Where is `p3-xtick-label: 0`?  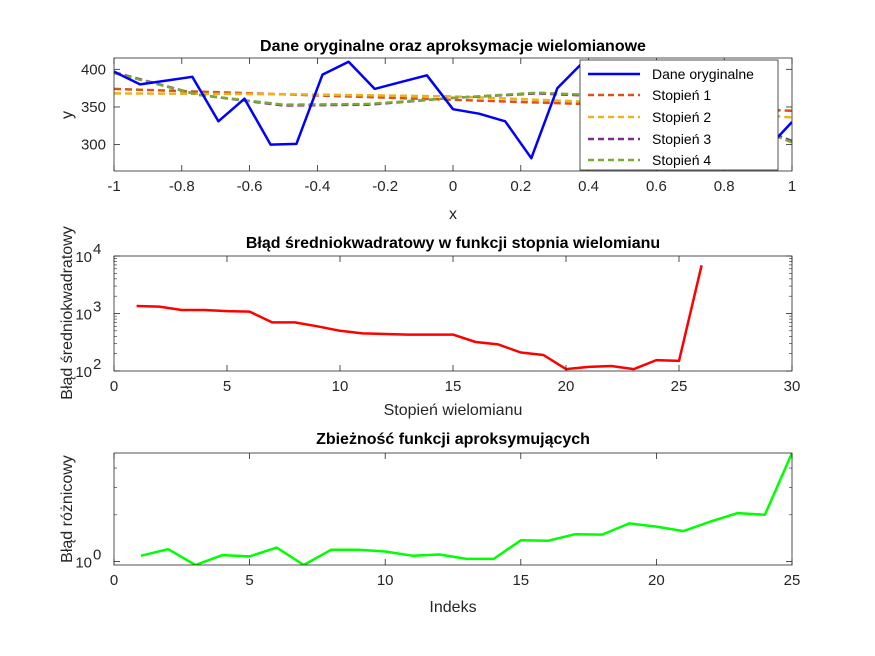
p3-xtick-label: 0 is located at coordinates (114, 580).